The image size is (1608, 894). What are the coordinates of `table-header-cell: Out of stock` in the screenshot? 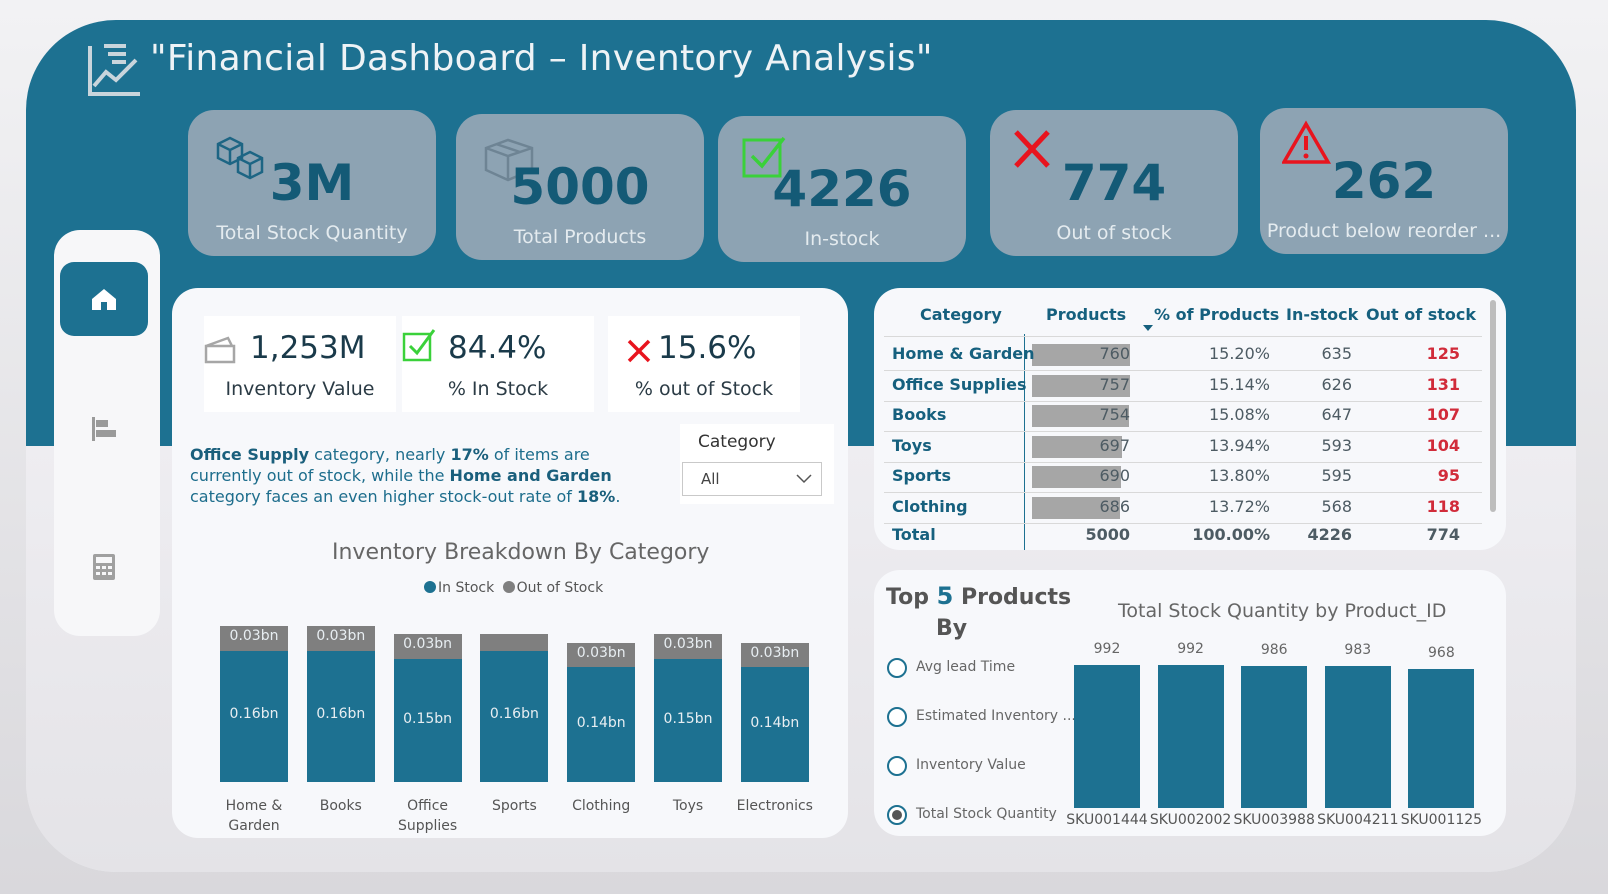 It's located at (1421, 314).